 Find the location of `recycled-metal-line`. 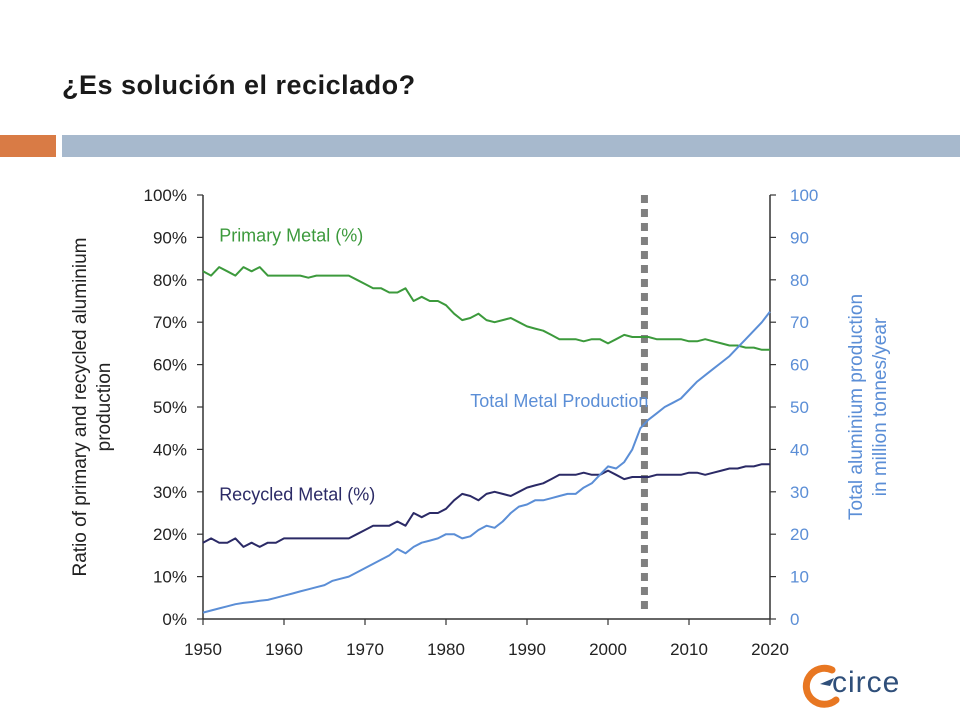

recycled-metal-line is located at coordinates (486, 505).